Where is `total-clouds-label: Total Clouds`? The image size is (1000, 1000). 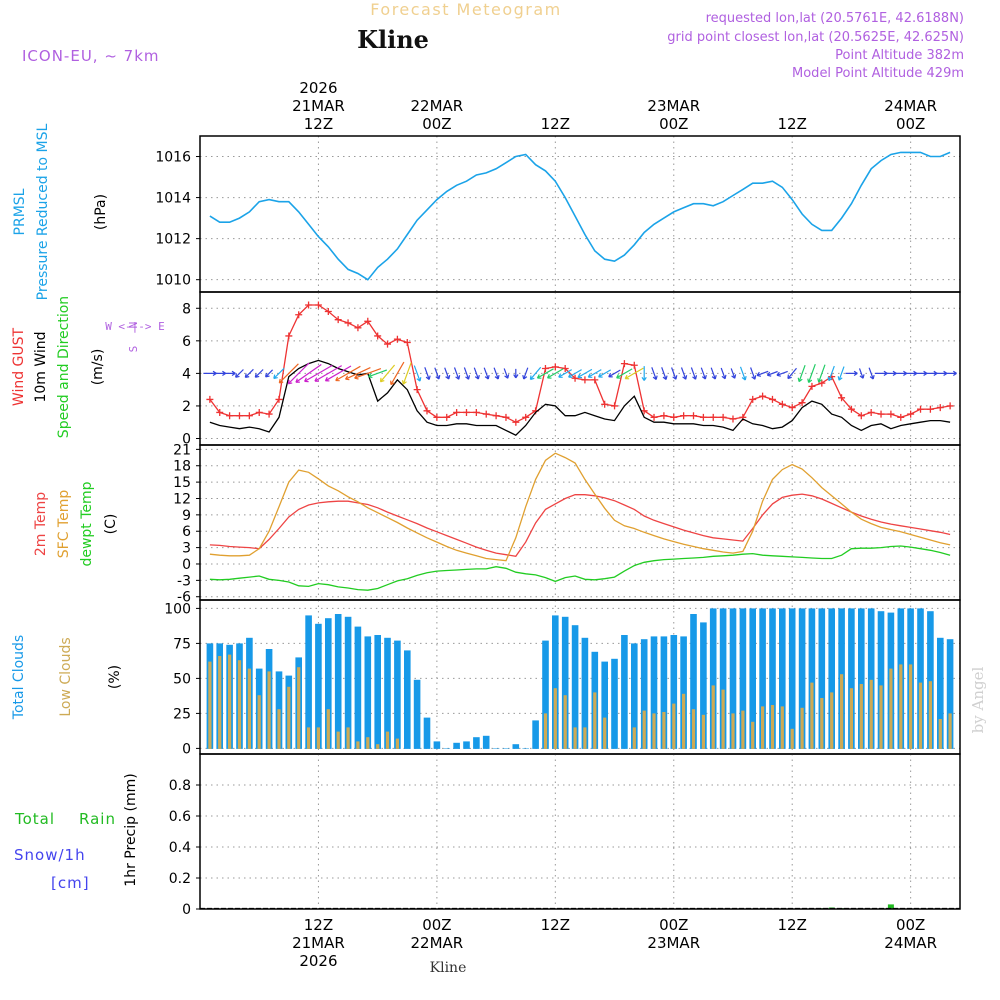 total-clouds-label: Total Clouds is located at coordinates (19, 677).